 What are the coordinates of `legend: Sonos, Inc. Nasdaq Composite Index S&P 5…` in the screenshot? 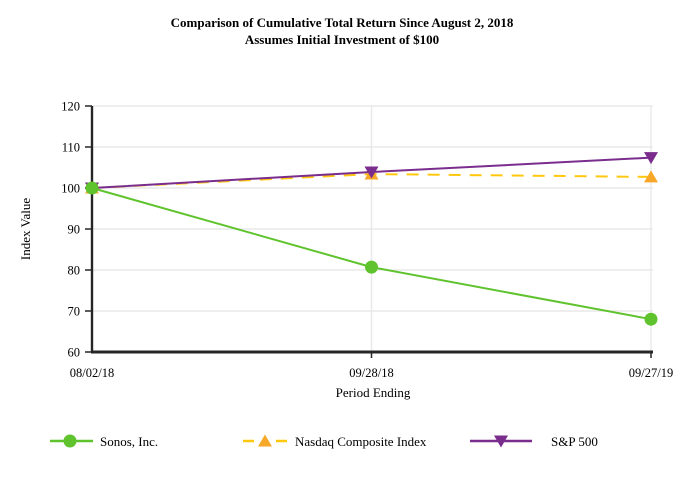 It's located at (324, 441).